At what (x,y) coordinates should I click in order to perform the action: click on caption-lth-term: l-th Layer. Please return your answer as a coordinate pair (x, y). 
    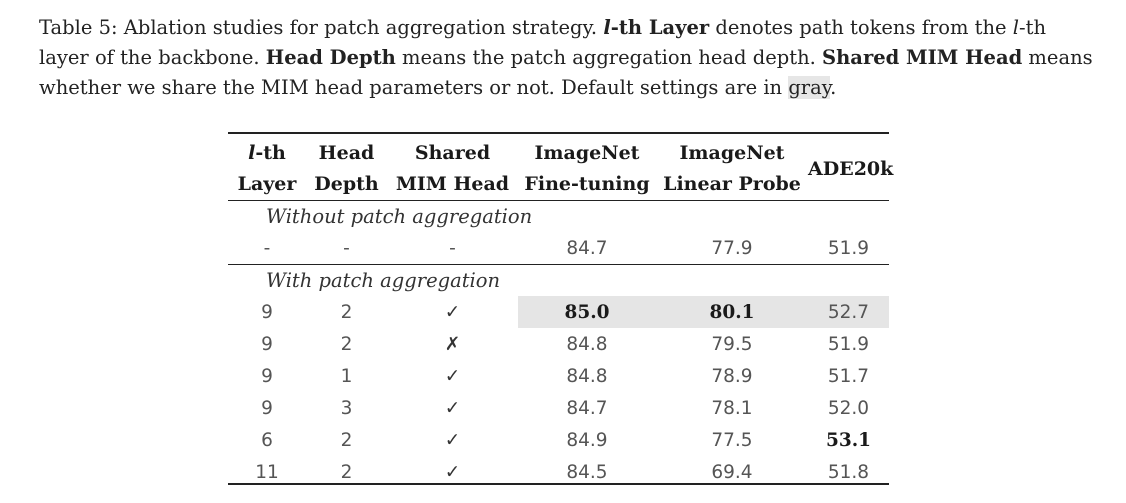
    Looking at the image, I should click on (656, 27).